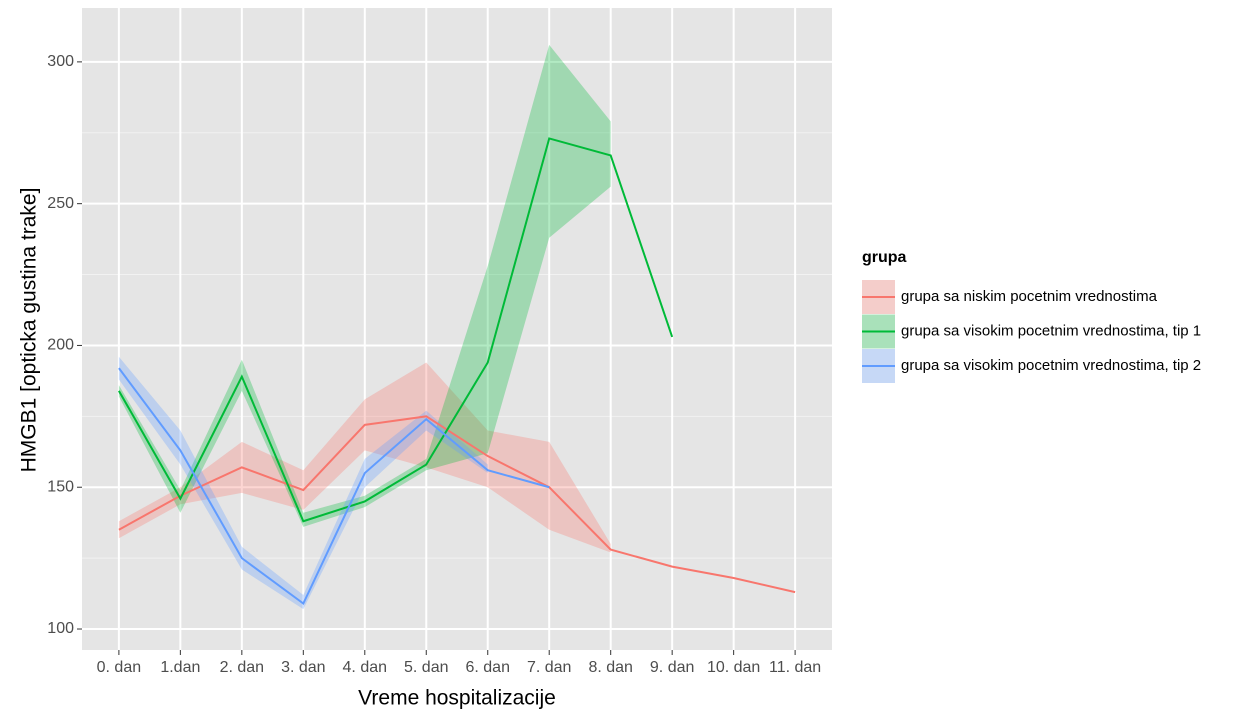 Image resolution: width=1258 pixels, height=713 pixels. Describe the element at coordinates (487, 667) in the screenshot. I see `x-tick-label: 6. dan` at that location.